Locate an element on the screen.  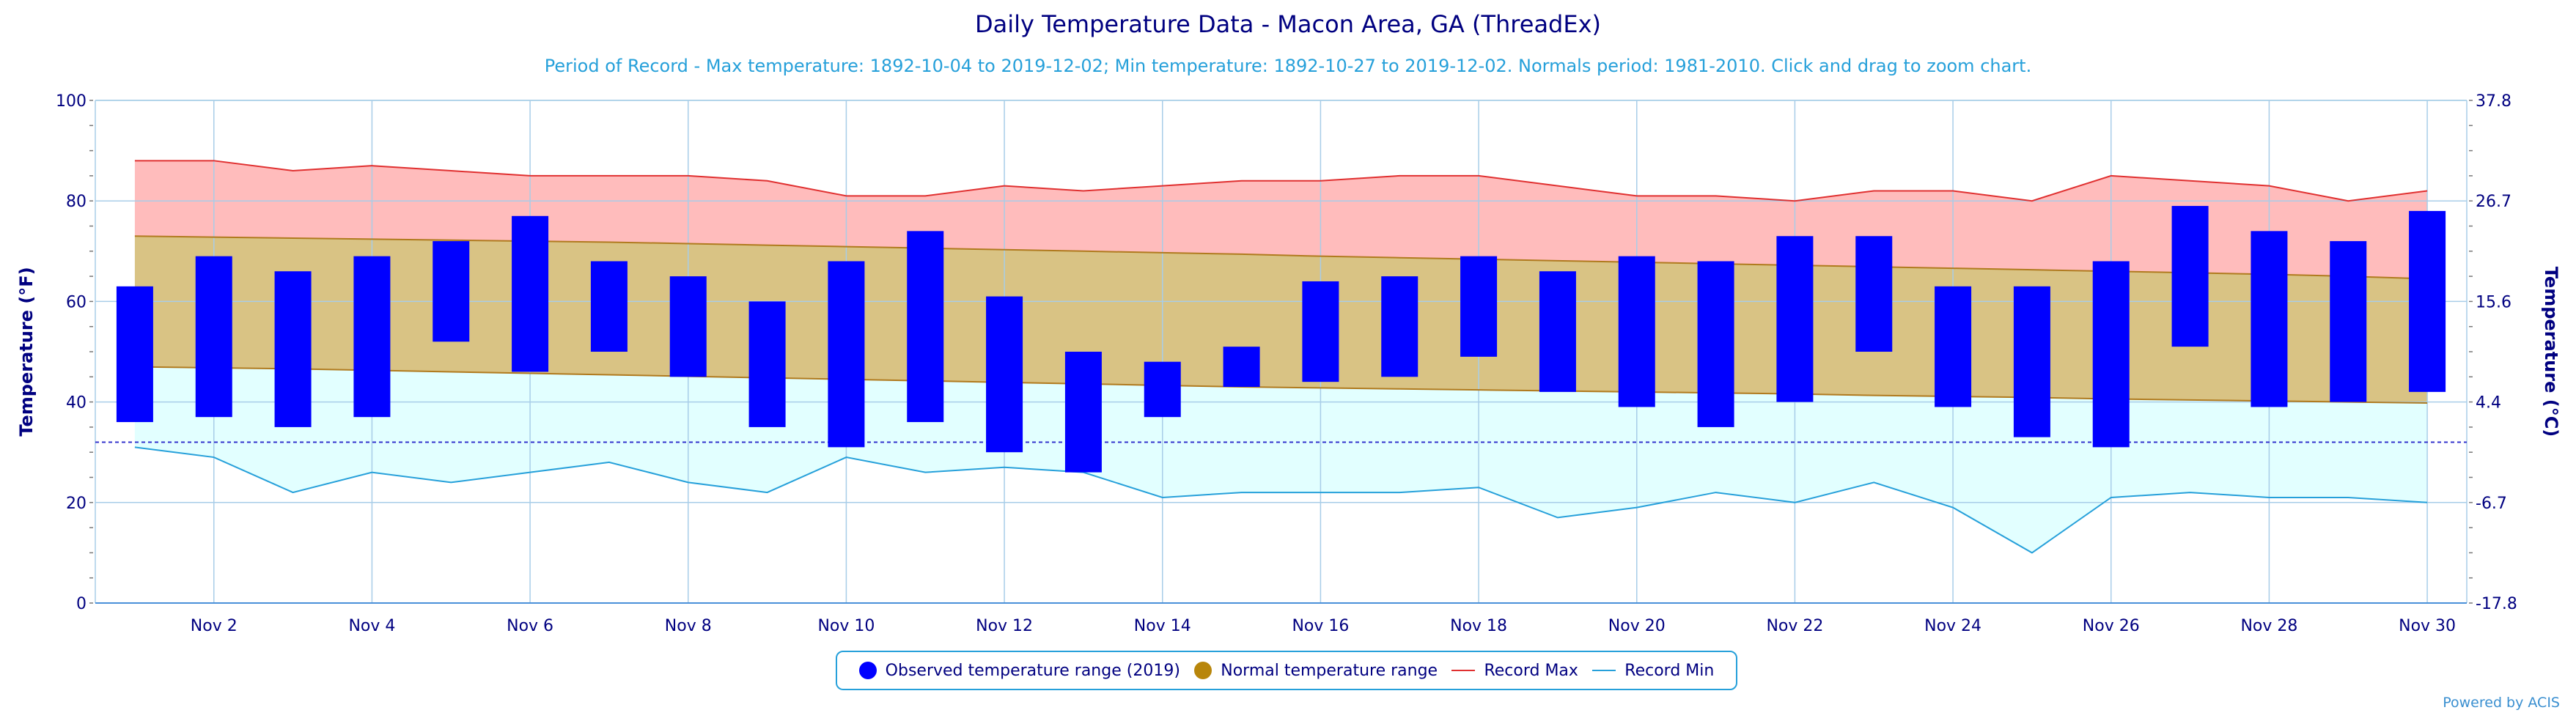
x-tick-label: Nov 10 is located at coordinates (846, 626).